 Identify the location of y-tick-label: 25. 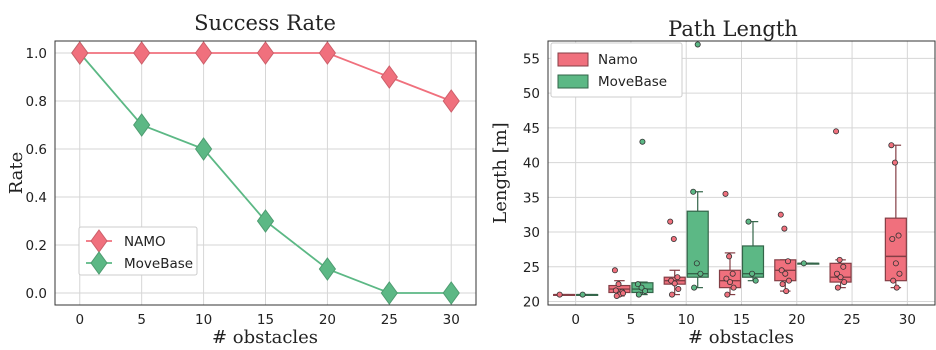
(531, 268).